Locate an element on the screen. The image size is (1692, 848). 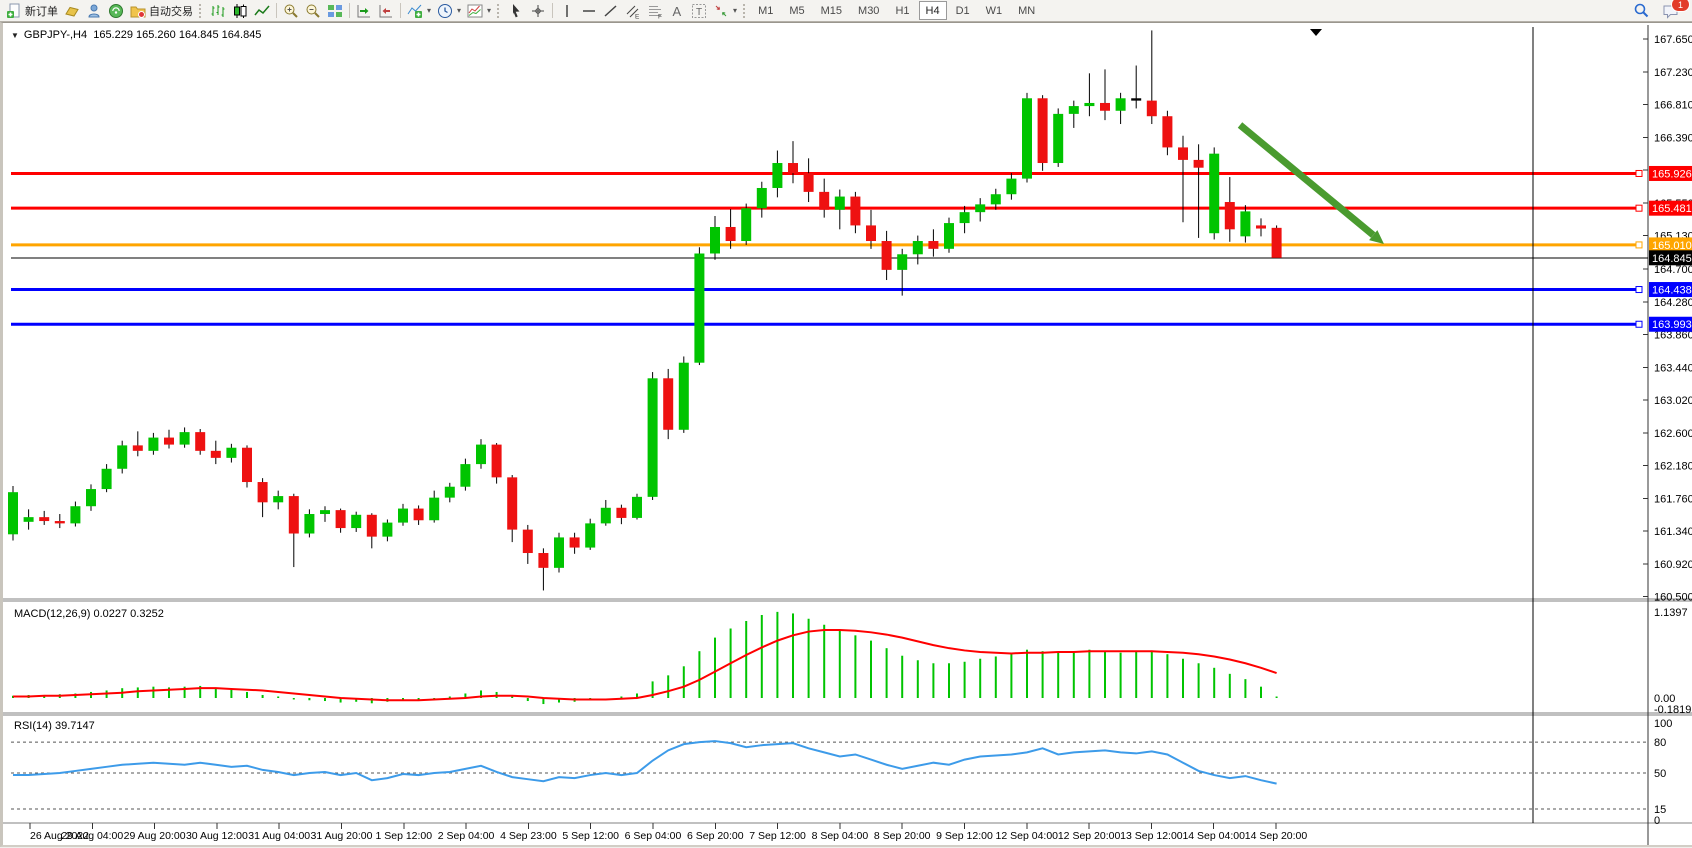
auto-trading-button: 自动交易 is located at coordinates (161, 10).